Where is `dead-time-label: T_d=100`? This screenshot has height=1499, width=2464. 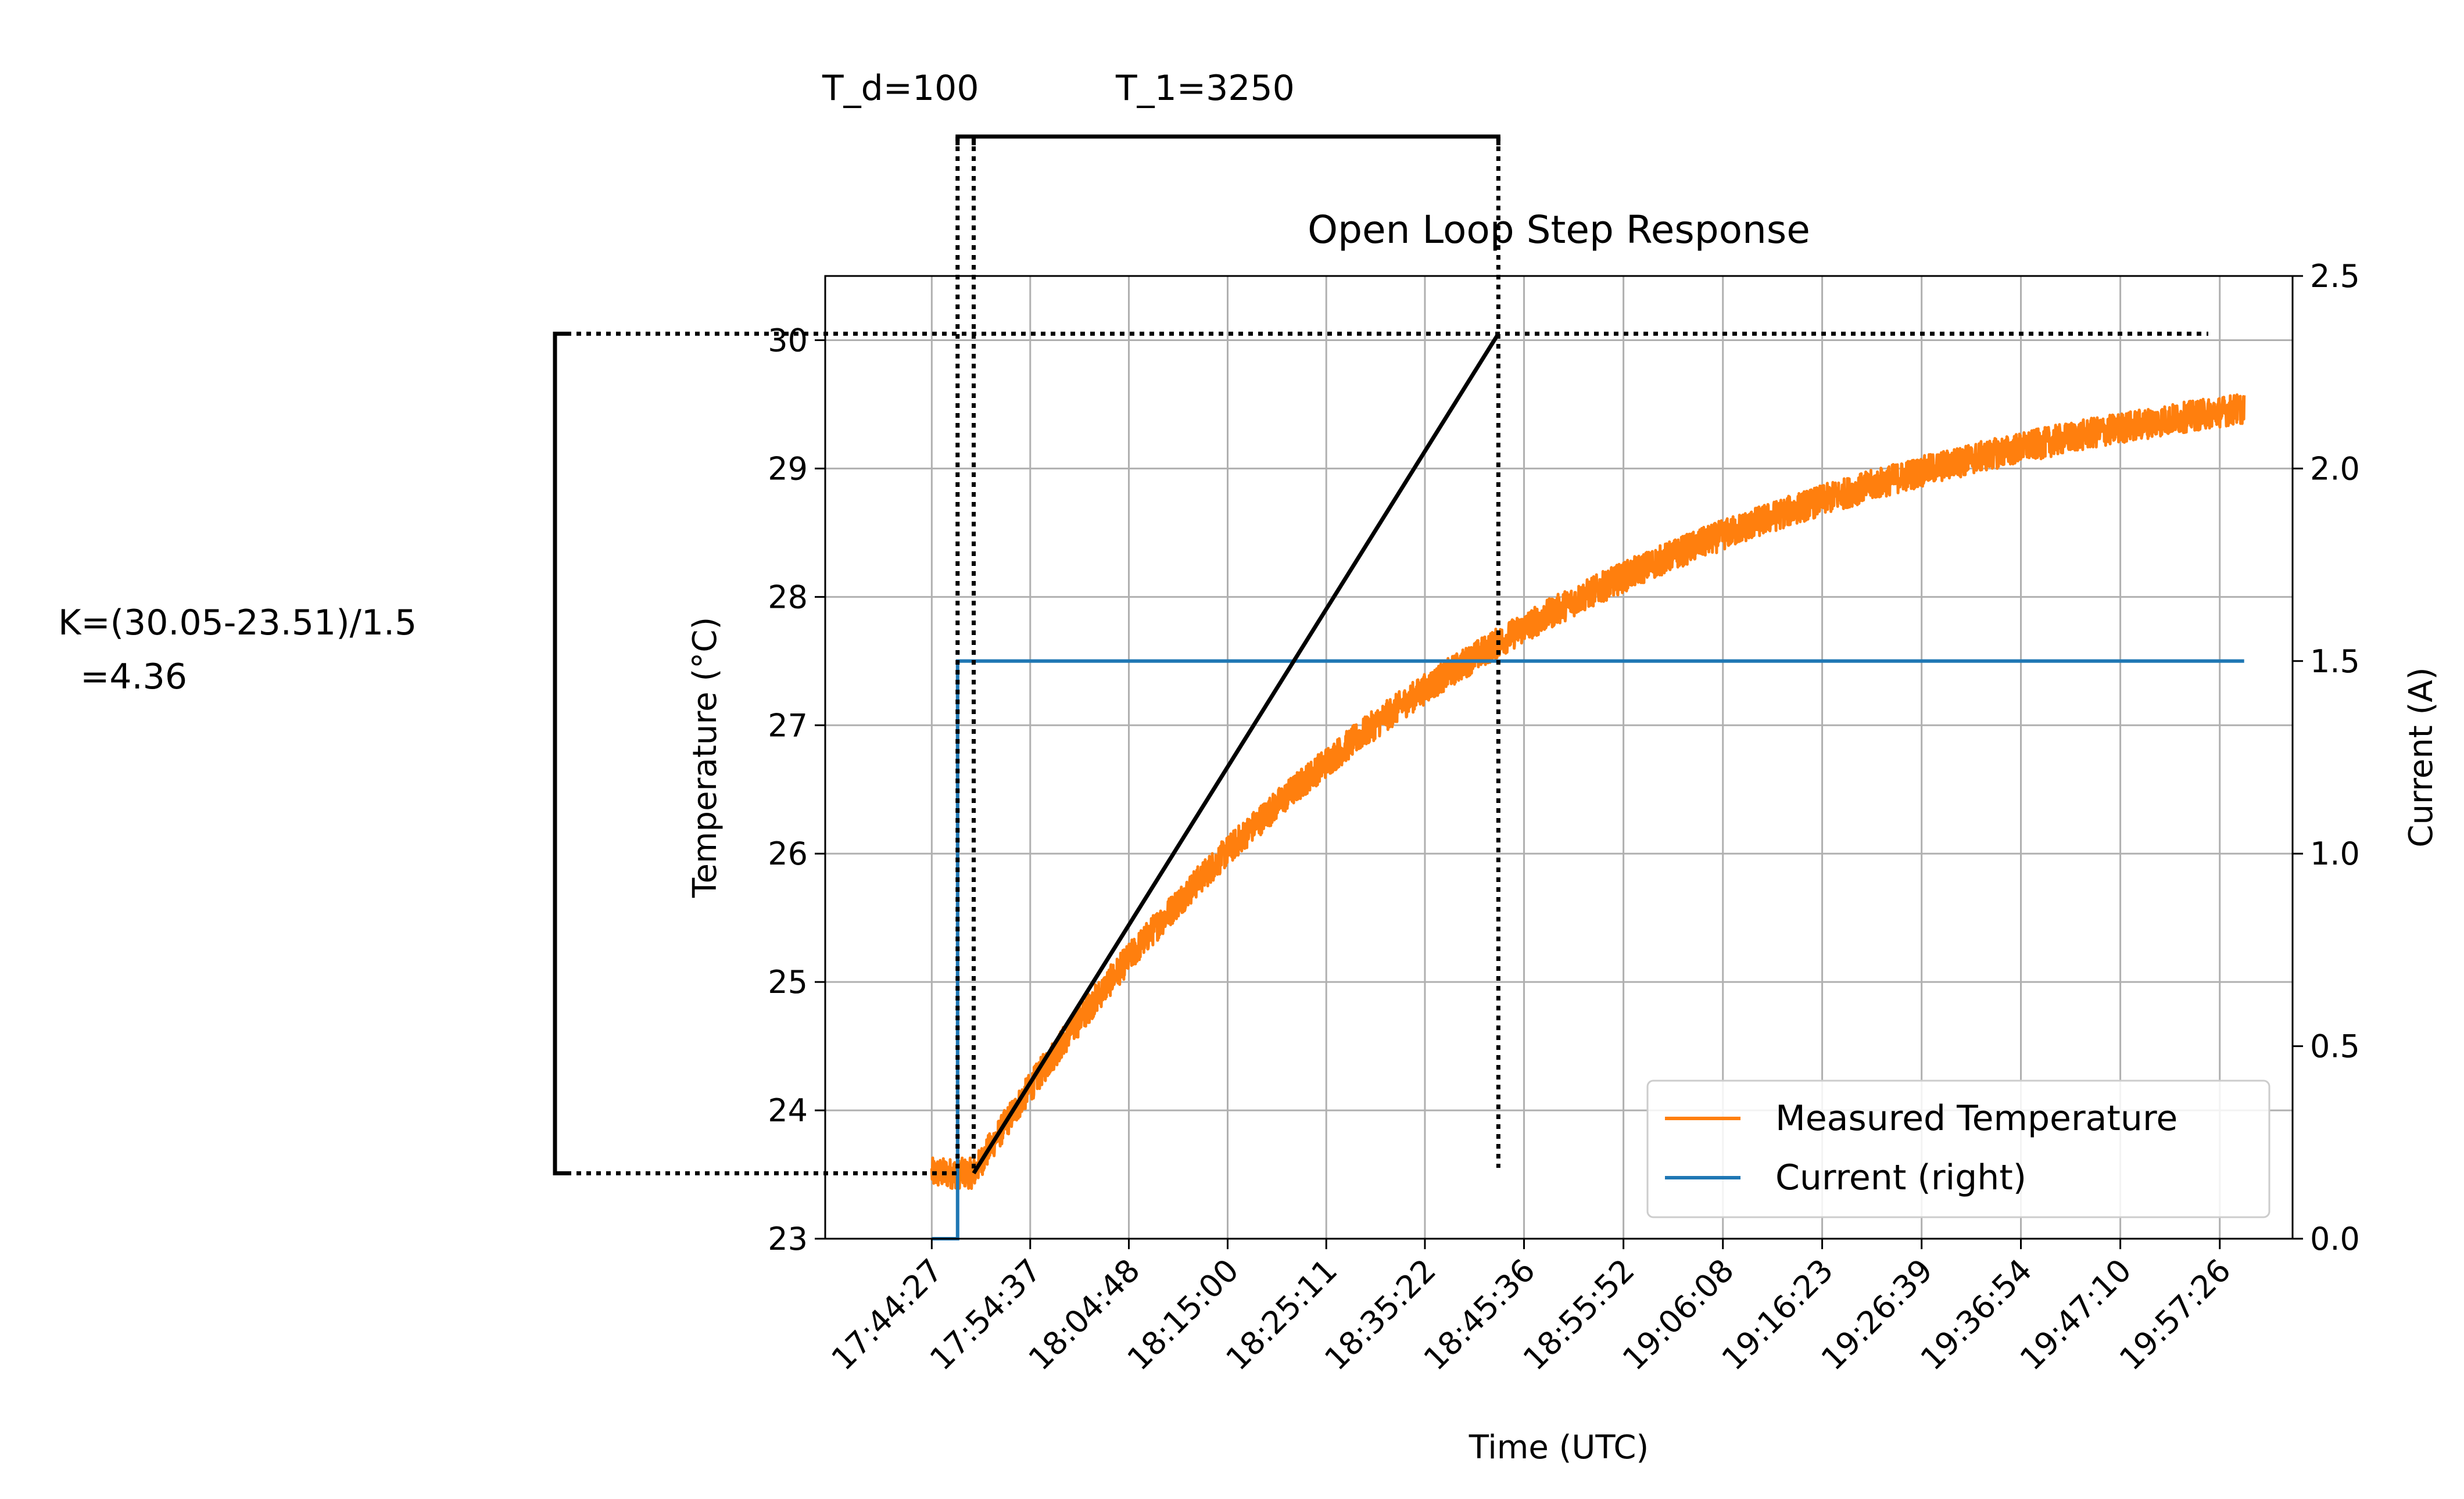
dead-time-label: T_d=100 is located at coordinates (900, 88).